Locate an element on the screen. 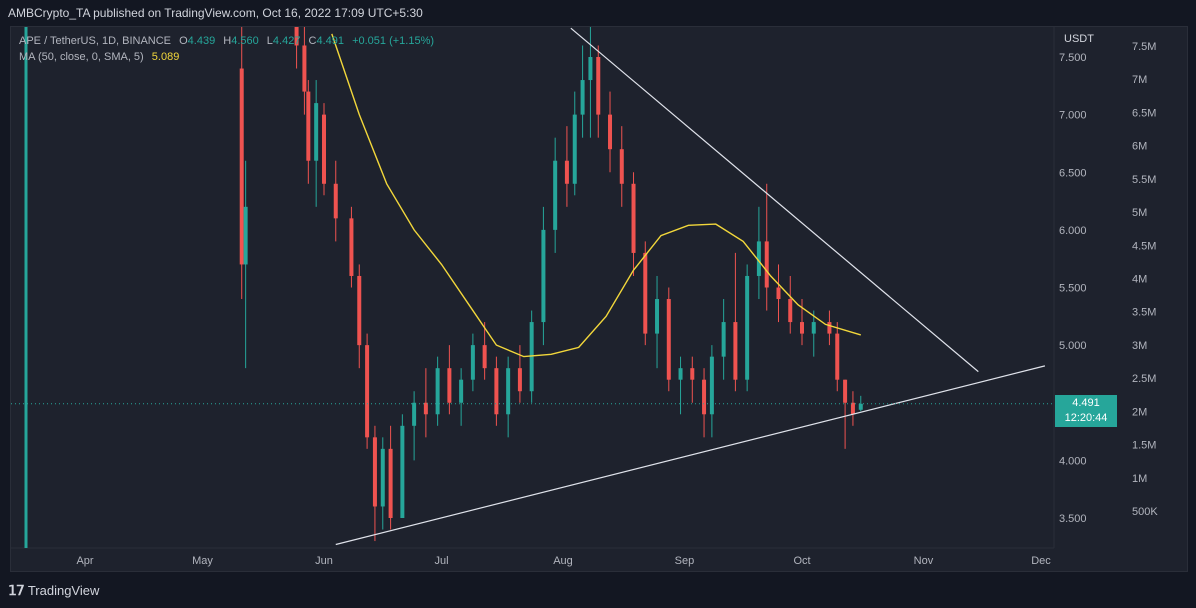  bar-countdown: 12:20:44 is located at coordinates (1086, 418).